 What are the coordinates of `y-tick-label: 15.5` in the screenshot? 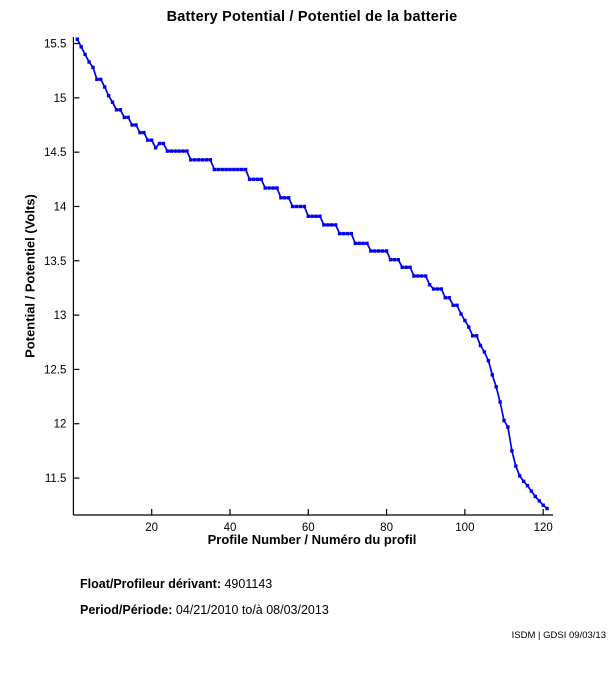 It's located at (55, 45).